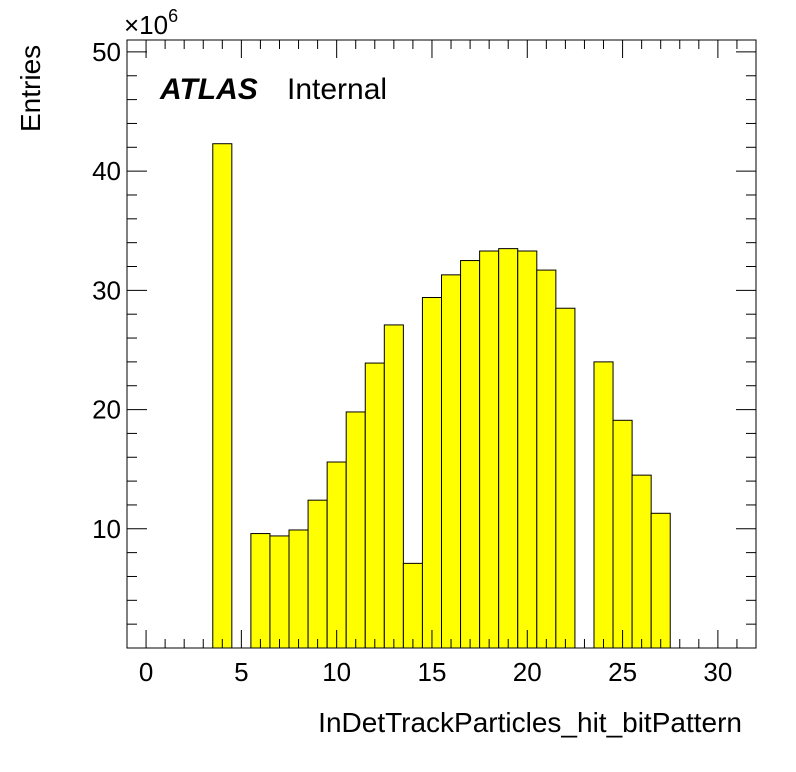 The width and height of the screenshot is (796, 772). I want to click on internal-label: Internal, so click(337, 89).